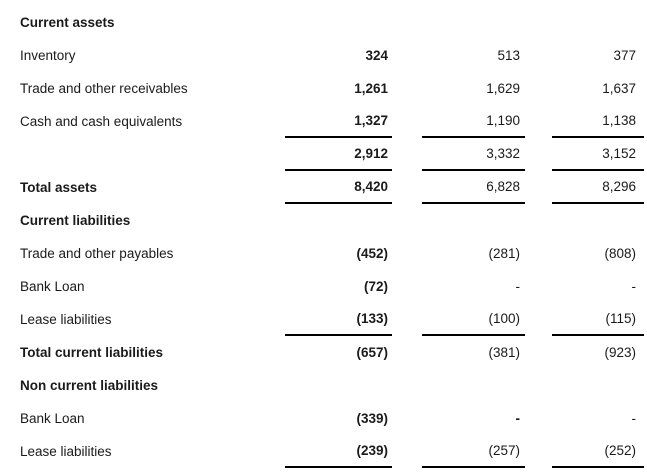 The height and width of the screenshot is (474, 647). What do you see at coordinates (598, 154) in the screenshot?
I see `value-col3: 3,152` at bounding box center [598, 154].